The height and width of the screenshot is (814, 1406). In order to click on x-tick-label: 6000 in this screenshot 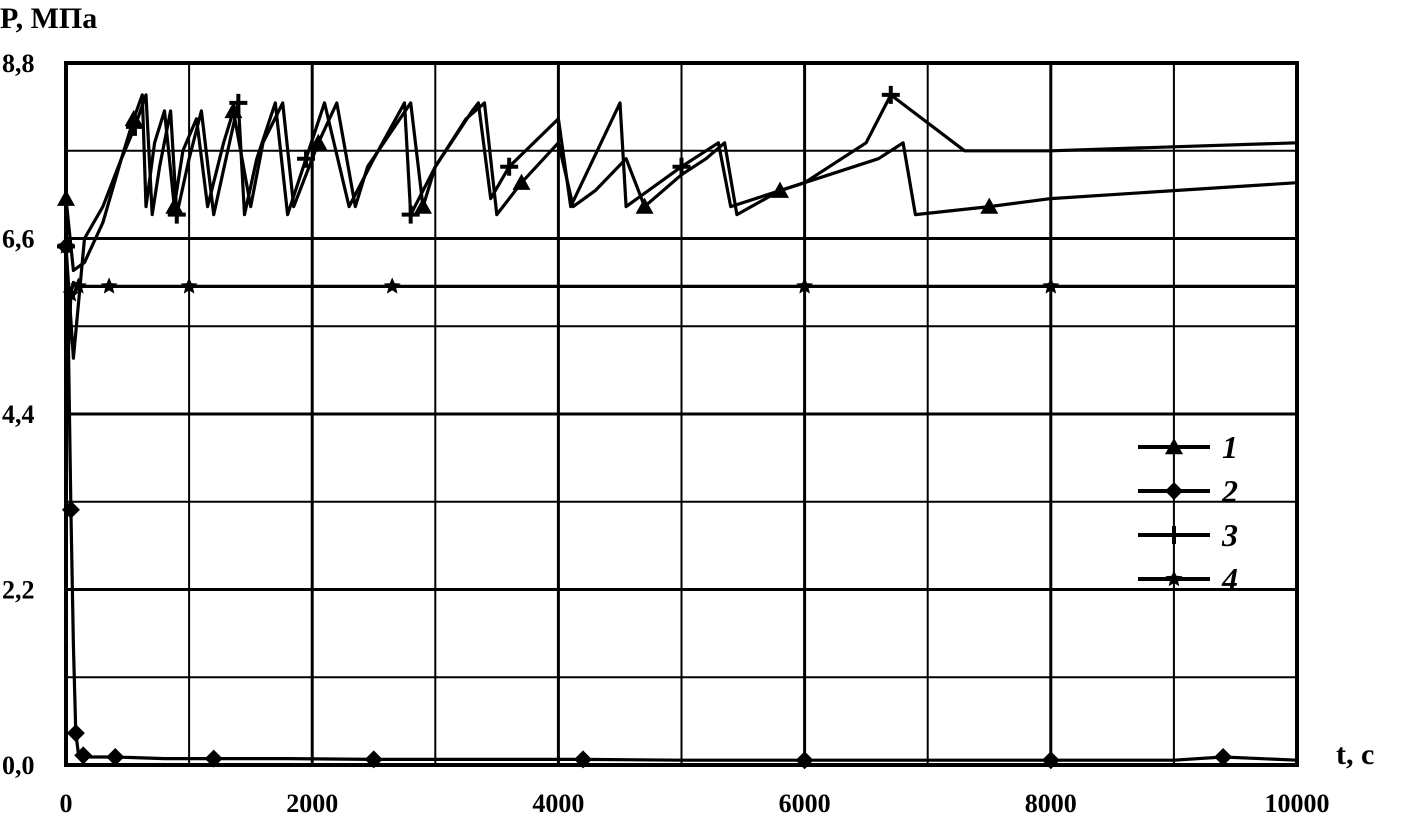, I will do `click(805, 801)`.